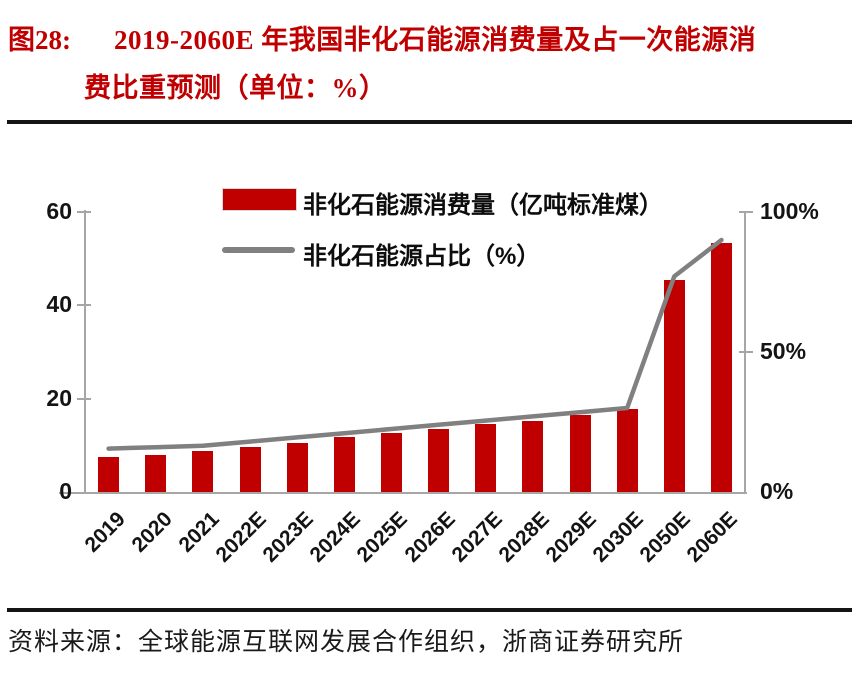 Image resolution: width=865 pixels, height=673 pixels. What do you see at coordinates (335, 537) in the screenshot?
I see `x-axis-label: 2024E` at bounding box center [335, 537].